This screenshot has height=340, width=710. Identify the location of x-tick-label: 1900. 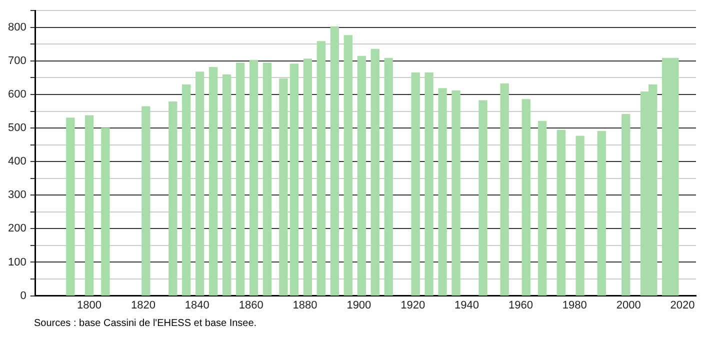
(359, 305).